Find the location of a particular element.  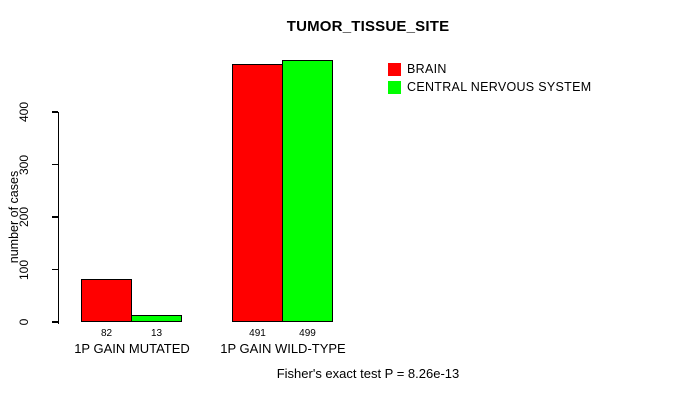

y-axis-line is located at coordinates (58, 218).